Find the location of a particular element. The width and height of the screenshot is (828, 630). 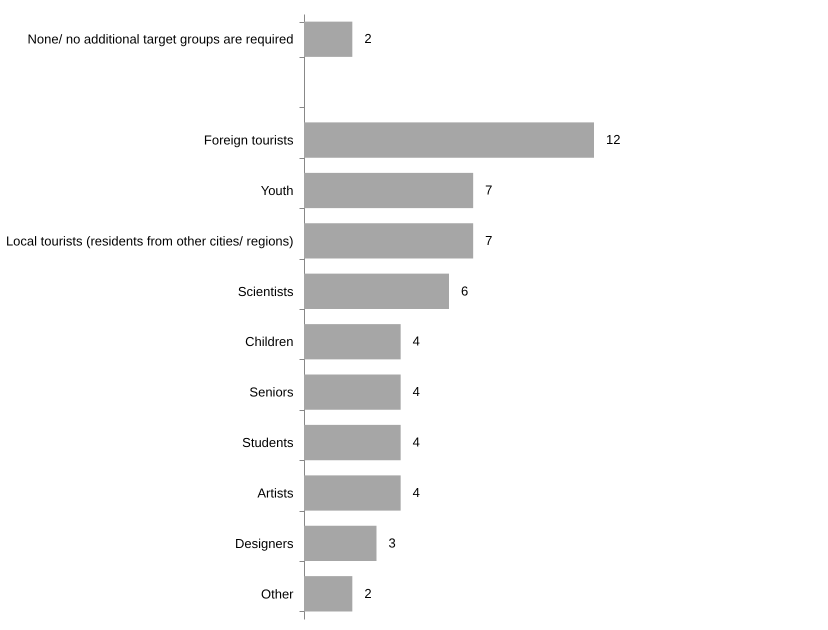

y-tick-label: Designers is located at coordinates (264, 543).